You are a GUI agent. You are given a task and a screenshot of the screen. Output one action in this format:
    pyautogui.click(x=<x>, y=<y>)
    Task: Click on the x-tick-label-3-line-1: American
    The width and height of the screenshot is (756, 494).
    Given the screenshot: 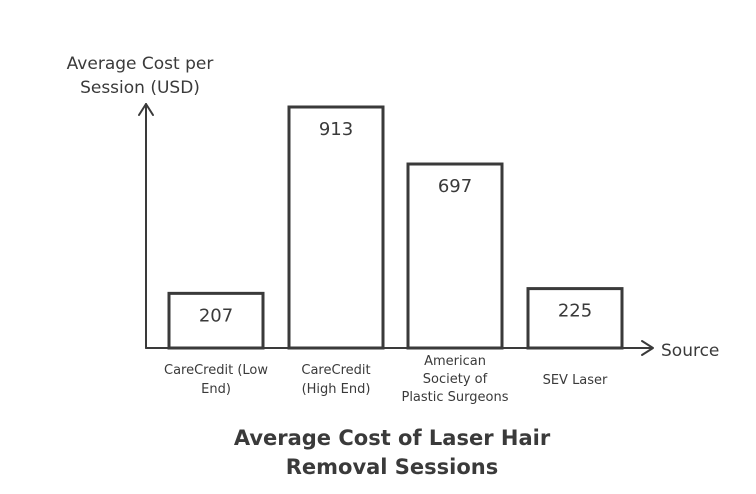 What is the action you would take?
    pyautogui.click(x=455, y=361)
    